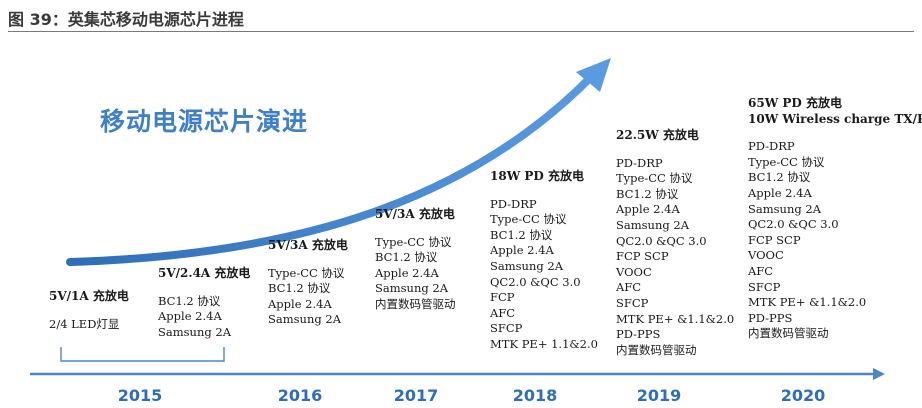 Image resolution: width=922 pixels, height=408 pixels. I want to click on spec-item: MTK PE+ 1.1&2.0, so click(544, 343).